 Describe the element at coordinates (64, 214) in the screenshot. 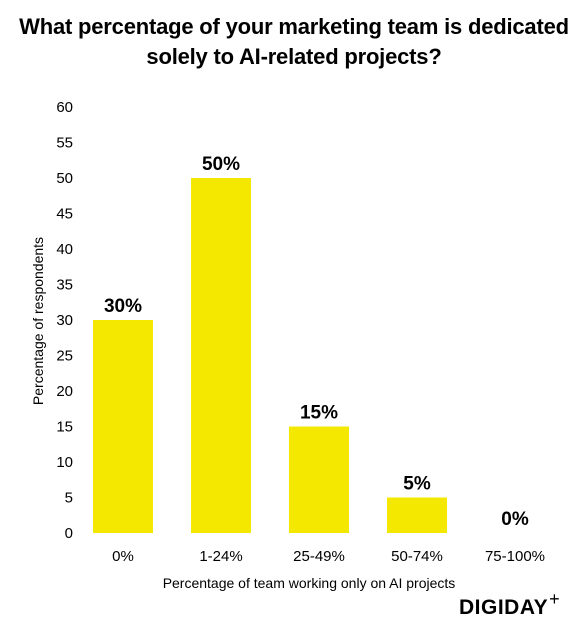

I see `y-tick-label: 45` at that location.